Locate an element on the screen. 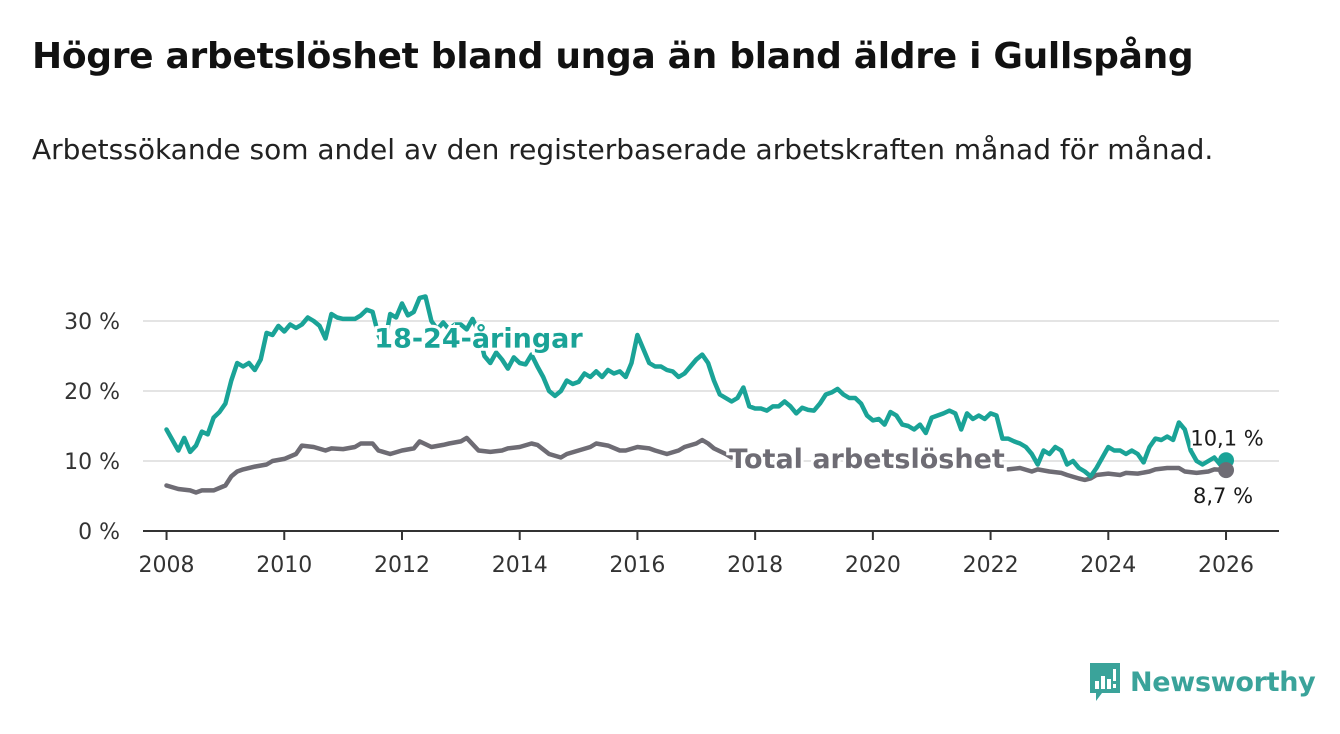 This screenshot has height=734, width=1340. youth-end-value: 10,1 % is located at coordinates (1226, 438).